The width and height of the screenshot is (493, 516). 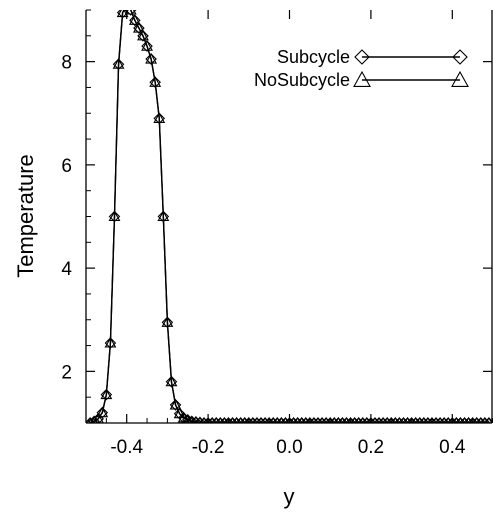 What do you see at coordinates (66, 269) in the screenshot?
I see `y-tick-label: 4` at bounding box center [66, 269].